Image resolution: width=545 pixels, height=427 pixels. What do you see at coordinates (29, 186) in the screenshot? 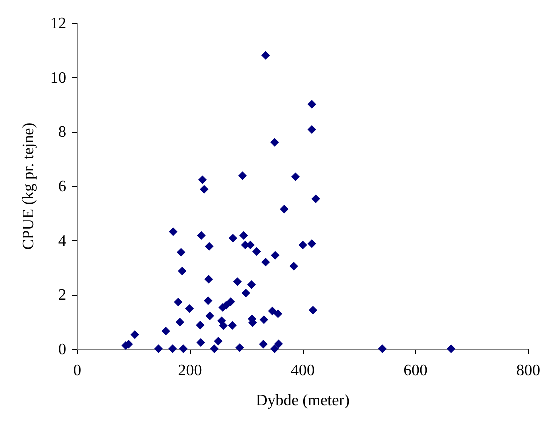
I see `y-axis-title: CPUE (kg pr. tejne)` at bounding box center [29, 186].